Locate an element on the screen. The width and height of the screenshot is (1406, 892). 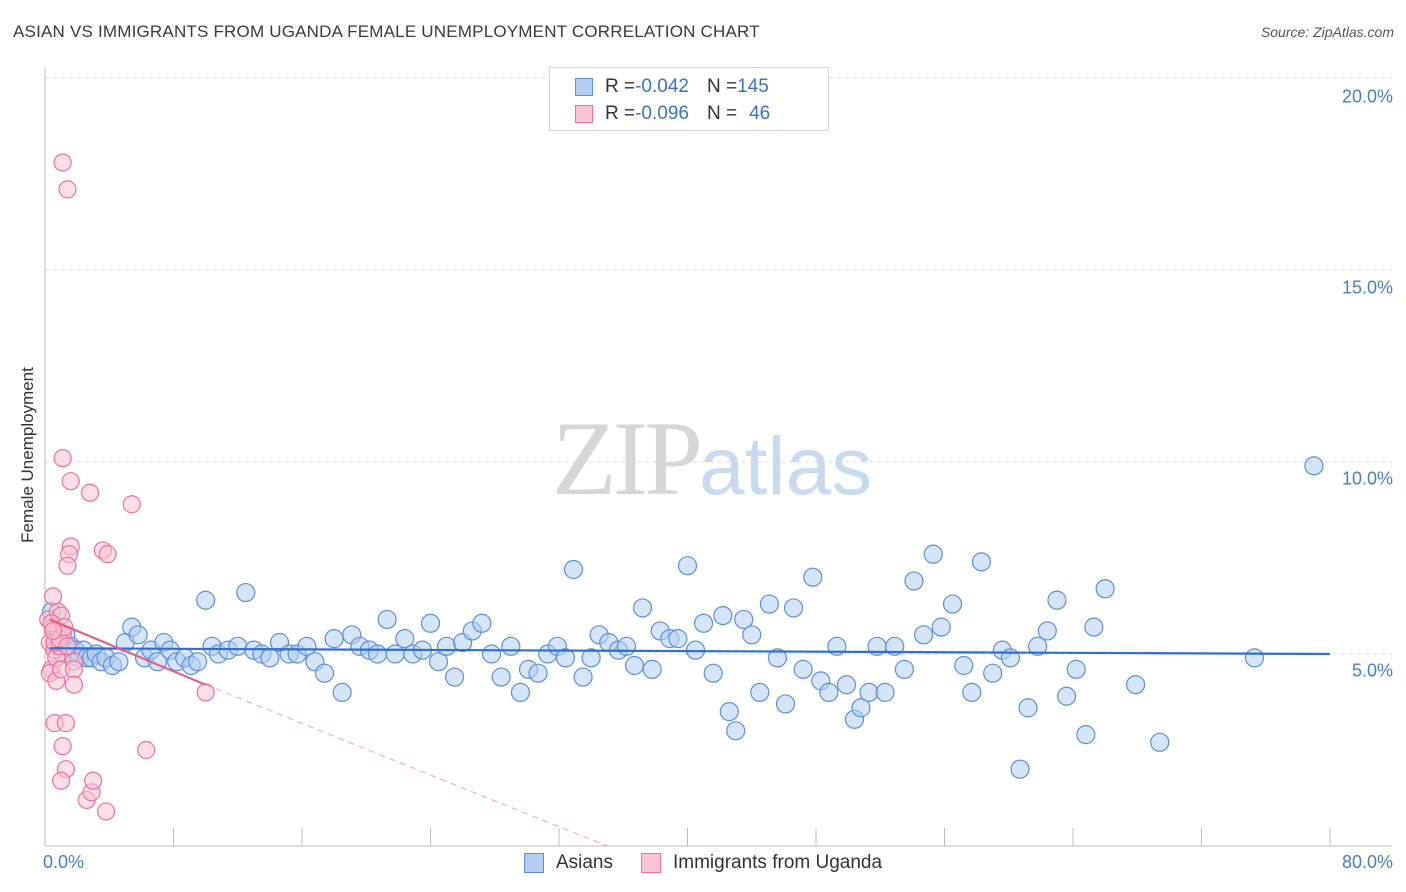
legend-r-value-asians: -0.042 is located at coordinates (662, 86).